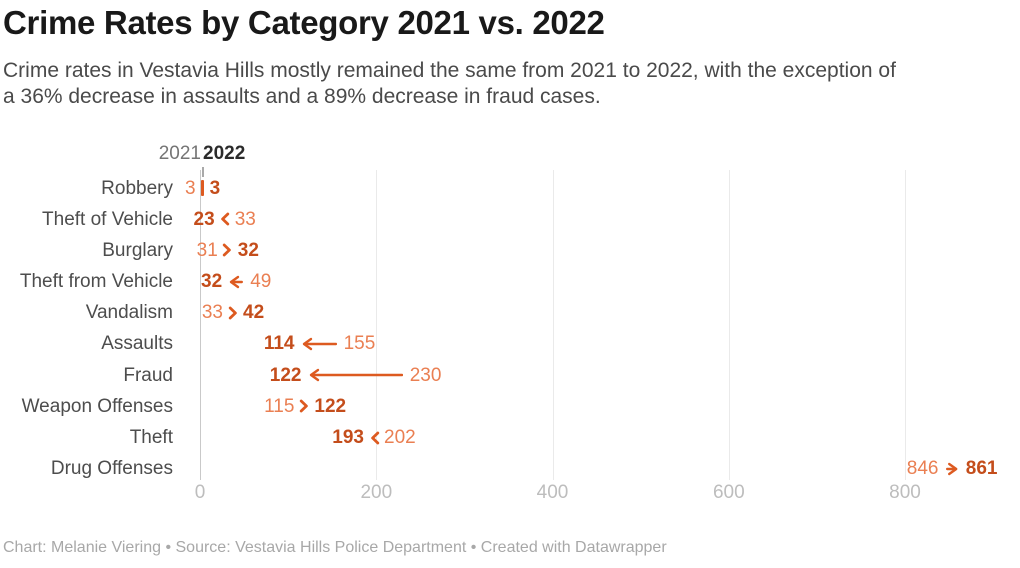  What do you see at coordinates (304, 22) in the screenshot?
I see `chart-title: Crime Rates by Category 2021 vs. 2022` at bounding box center [304, 22].